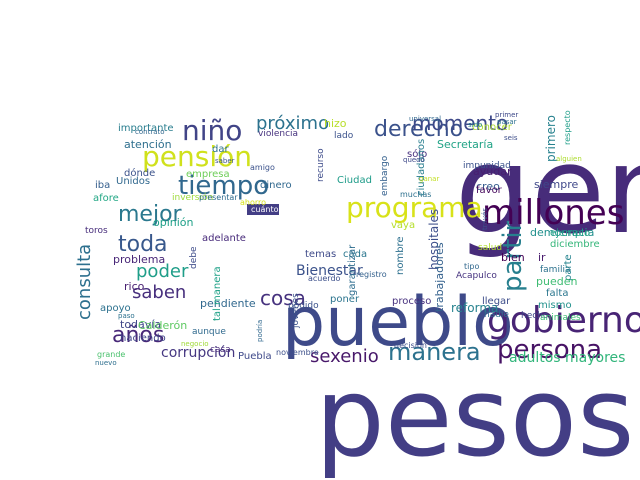 This screenshot has width=640, height=480. What do you see at coordinates (471, 266) in the screenshot?
I see `word-97: tipo` at bounding box center [471, 266].